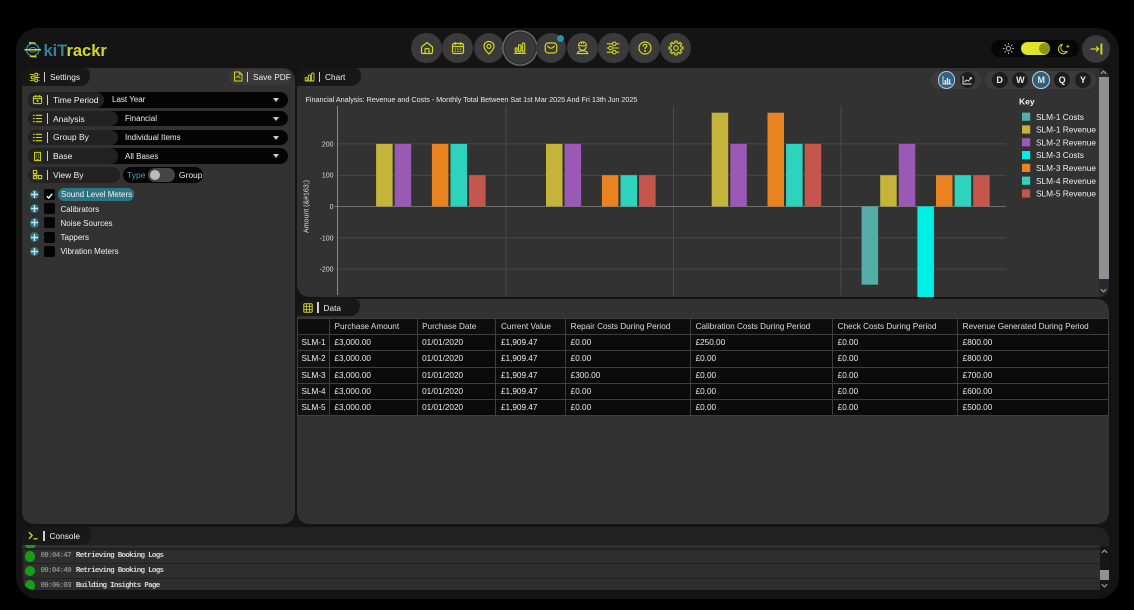 The height and width of the screenshot is (610, 1134). What do you see at coordinates (1027, 101) in the screenshot?
I see `svg-text: Key` at bounding box center [1027, 101].